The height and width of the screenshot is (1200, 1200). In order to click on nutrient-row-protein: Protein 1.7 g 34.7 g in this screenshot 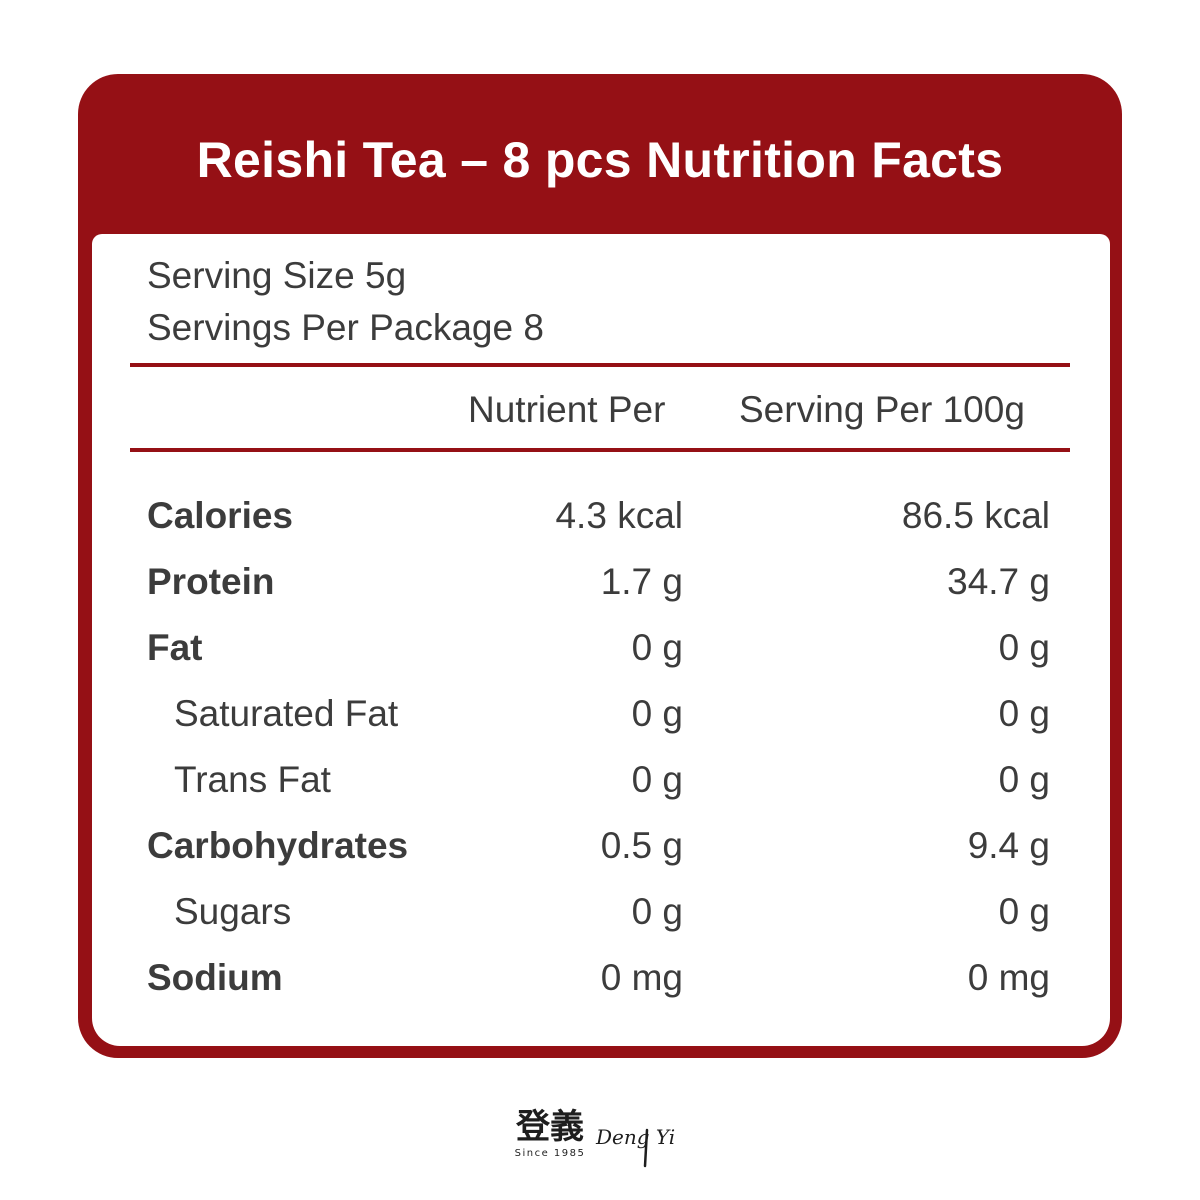, I will do `click(600, 582)`.